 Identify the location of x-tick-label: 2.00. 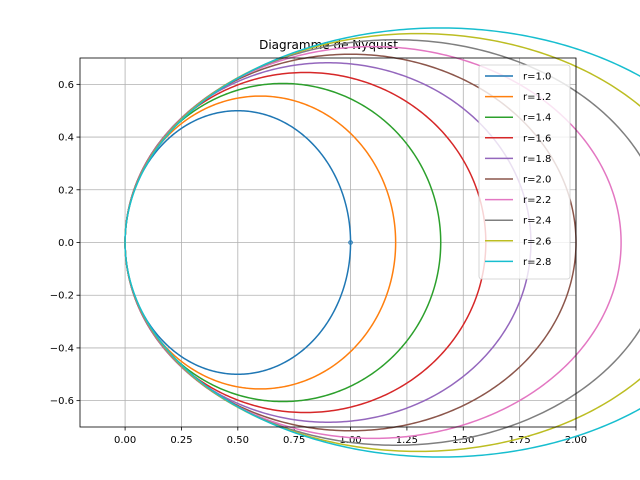
(576, 440).